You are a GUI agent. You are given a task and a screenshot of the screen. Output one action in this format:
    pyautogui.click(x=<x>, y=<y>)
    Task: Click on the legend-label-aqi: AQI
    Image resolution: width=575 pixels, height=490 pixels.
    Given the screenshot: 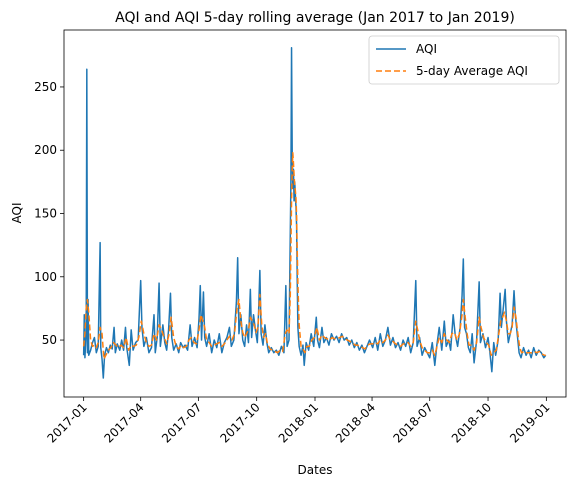 What is the action you would take?
    pyautogui.click(x=426, y=49)
    